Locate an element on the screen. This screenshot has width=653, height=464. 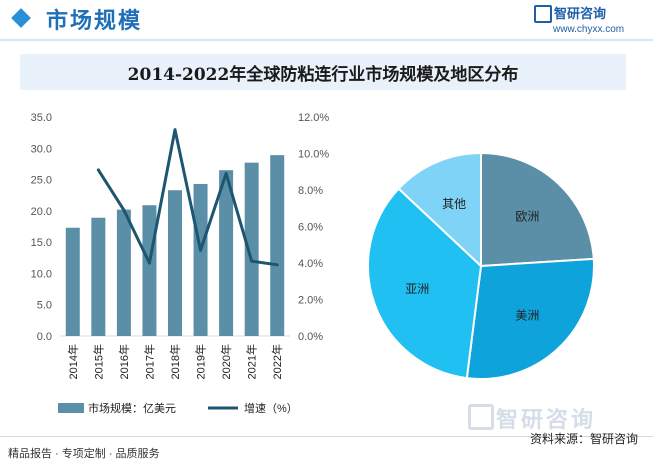
y2-tick-label: 6.0% is located at coordinates (310, 228).